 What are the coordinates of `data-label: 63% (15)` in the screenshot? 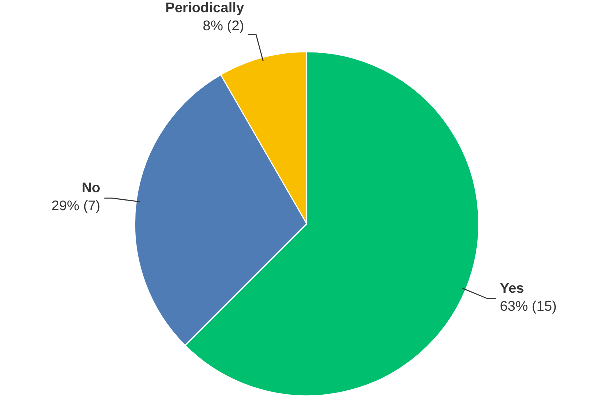 It's located at (528, 306).